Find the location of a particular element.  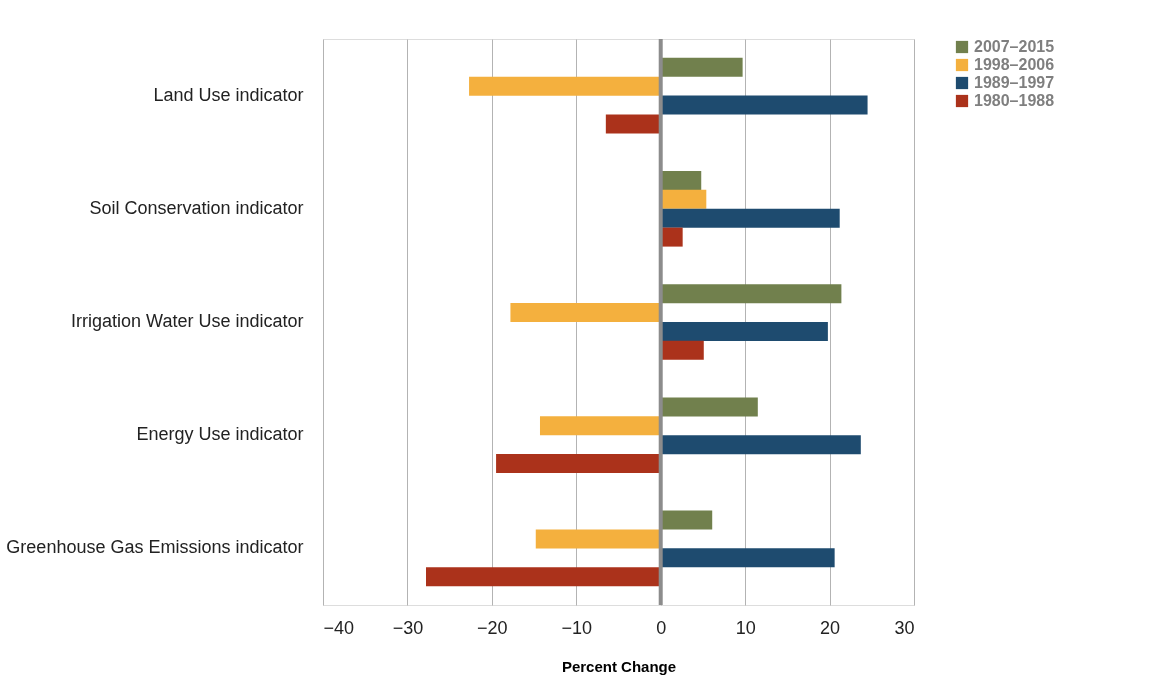

x-tick-label: 20 is located at coordinates (830, 627).